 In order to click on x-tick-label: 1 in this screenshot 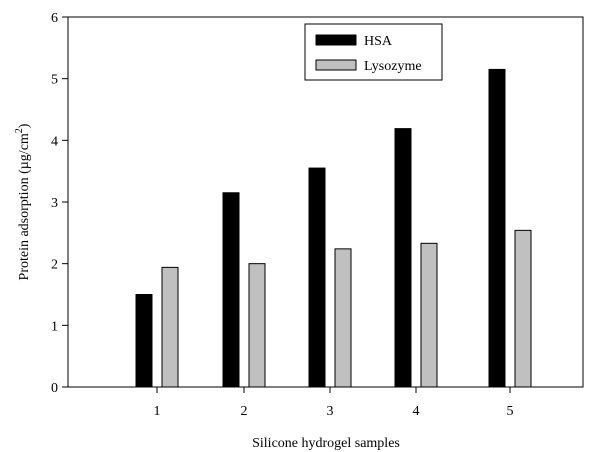, I will do `click(157, 411)`.